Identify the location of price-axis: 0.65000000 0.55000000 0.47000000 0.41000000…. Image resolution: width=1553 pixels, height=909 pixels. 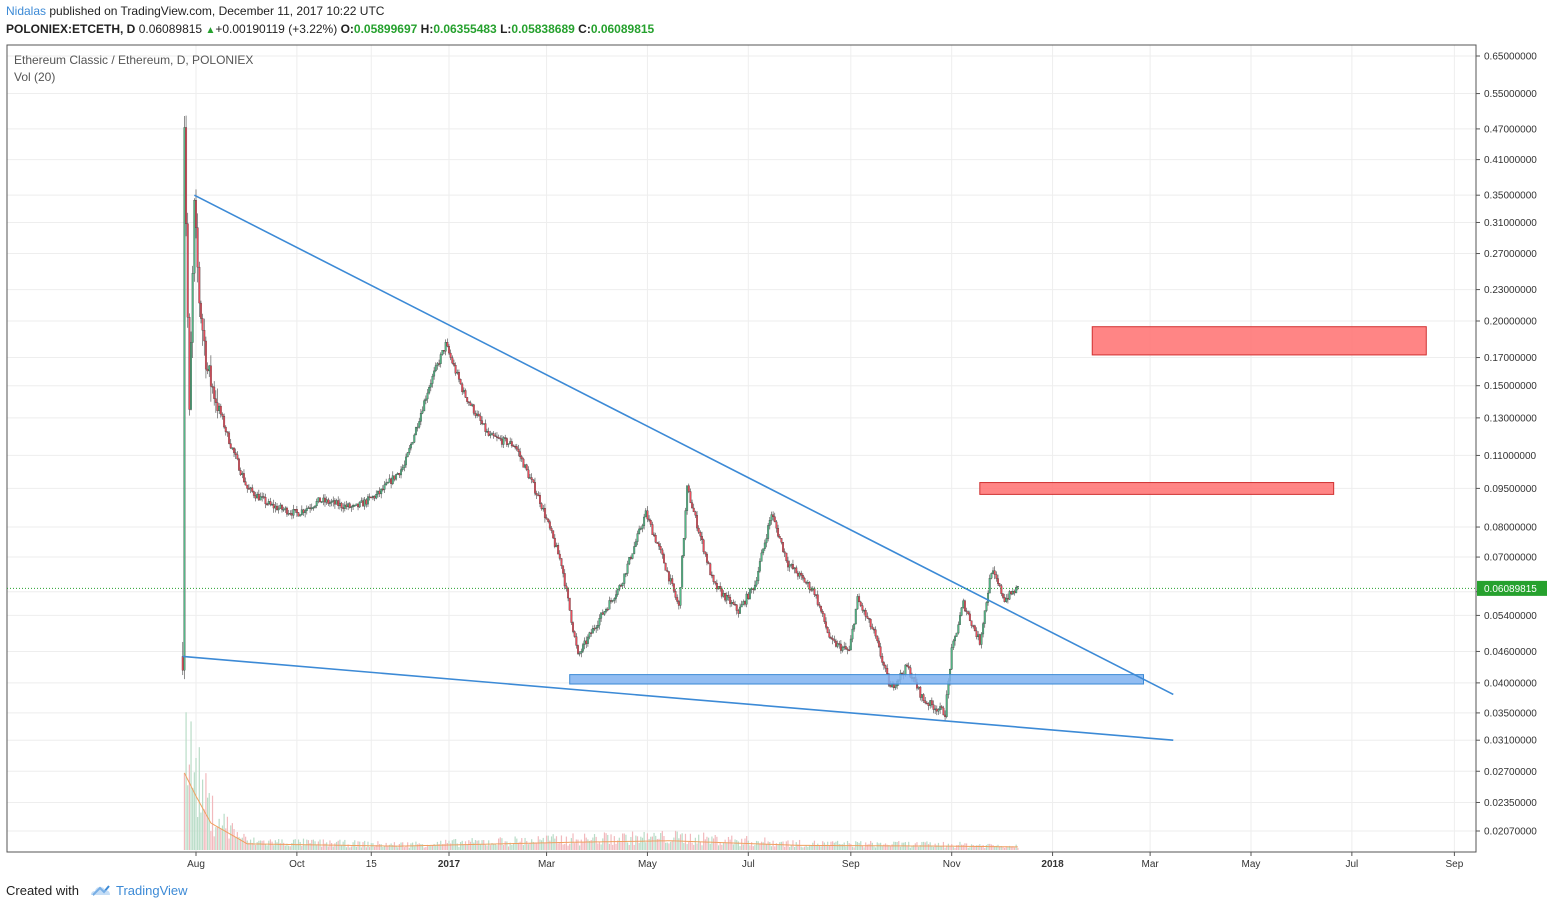
(1506, 445).